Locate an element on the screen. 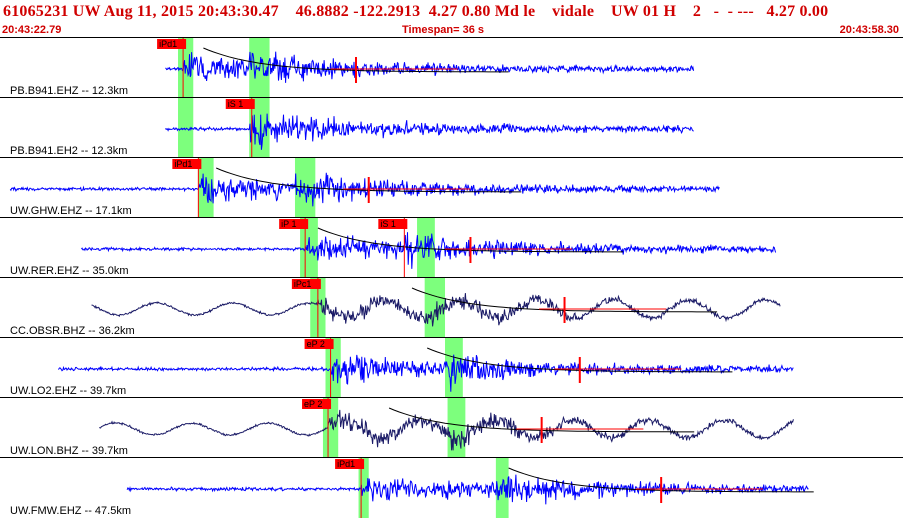  trace-panel: iS 1 PB.B941.EH2 -- 12.3km is located at coordinates (451, 127).